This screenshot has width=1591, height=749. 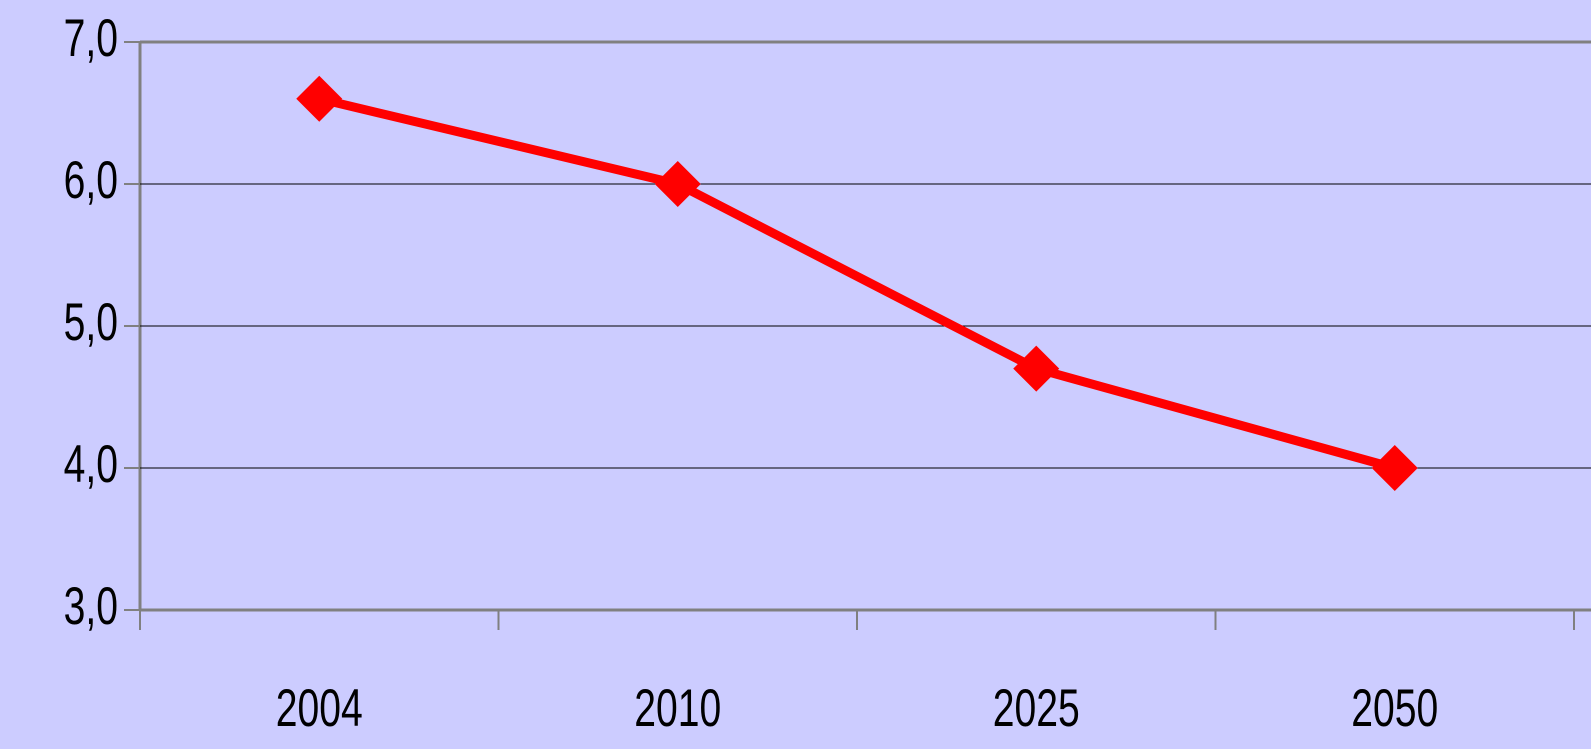 I want to click on x-tick-label: 2004, so click(x=319, y=707).